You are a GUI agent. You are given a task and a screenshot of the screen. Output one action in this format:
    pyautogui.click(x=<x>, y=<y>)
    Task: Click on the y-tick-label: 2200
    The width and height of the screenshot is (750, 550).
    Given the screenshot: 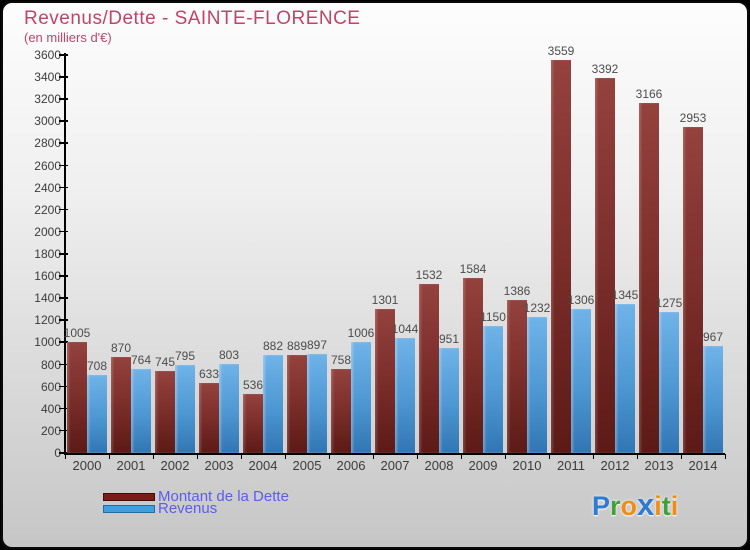 What is the action you would take?
    pyautogui.click(x=47, y=209)
    